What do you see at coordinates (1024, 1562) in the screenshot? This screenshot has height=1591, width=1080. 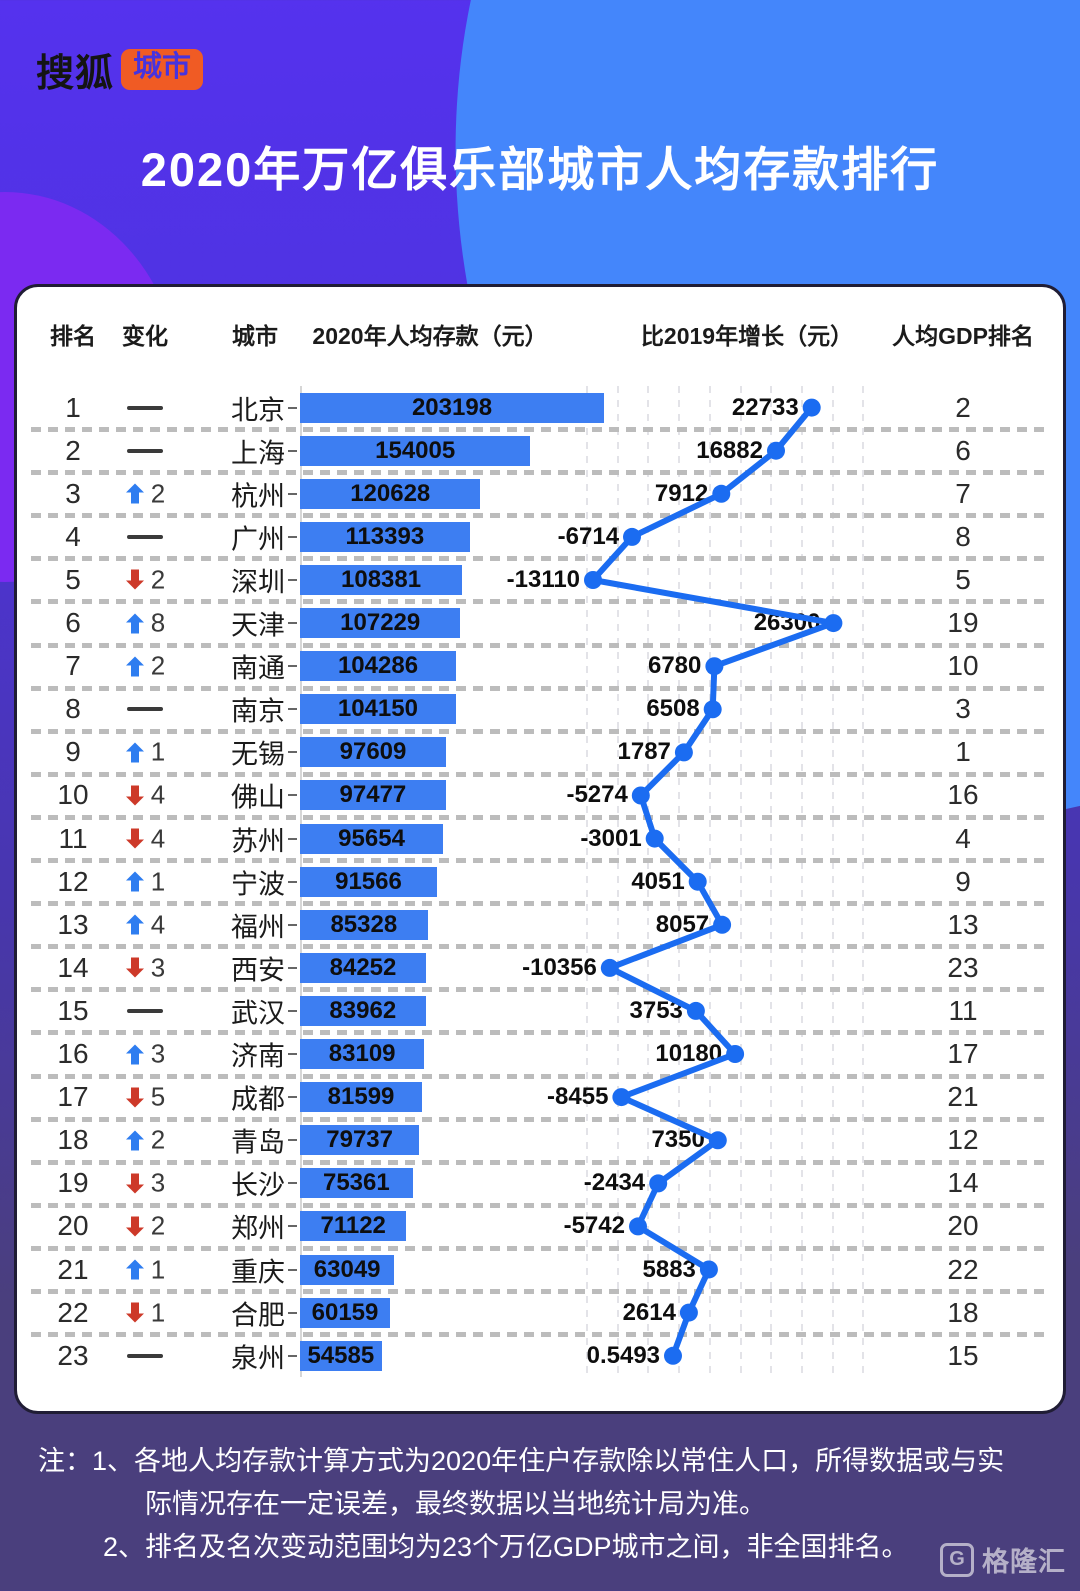 I see `gelonghui-logo-text: 格隆汇` at bounding box center [1024, 1562].